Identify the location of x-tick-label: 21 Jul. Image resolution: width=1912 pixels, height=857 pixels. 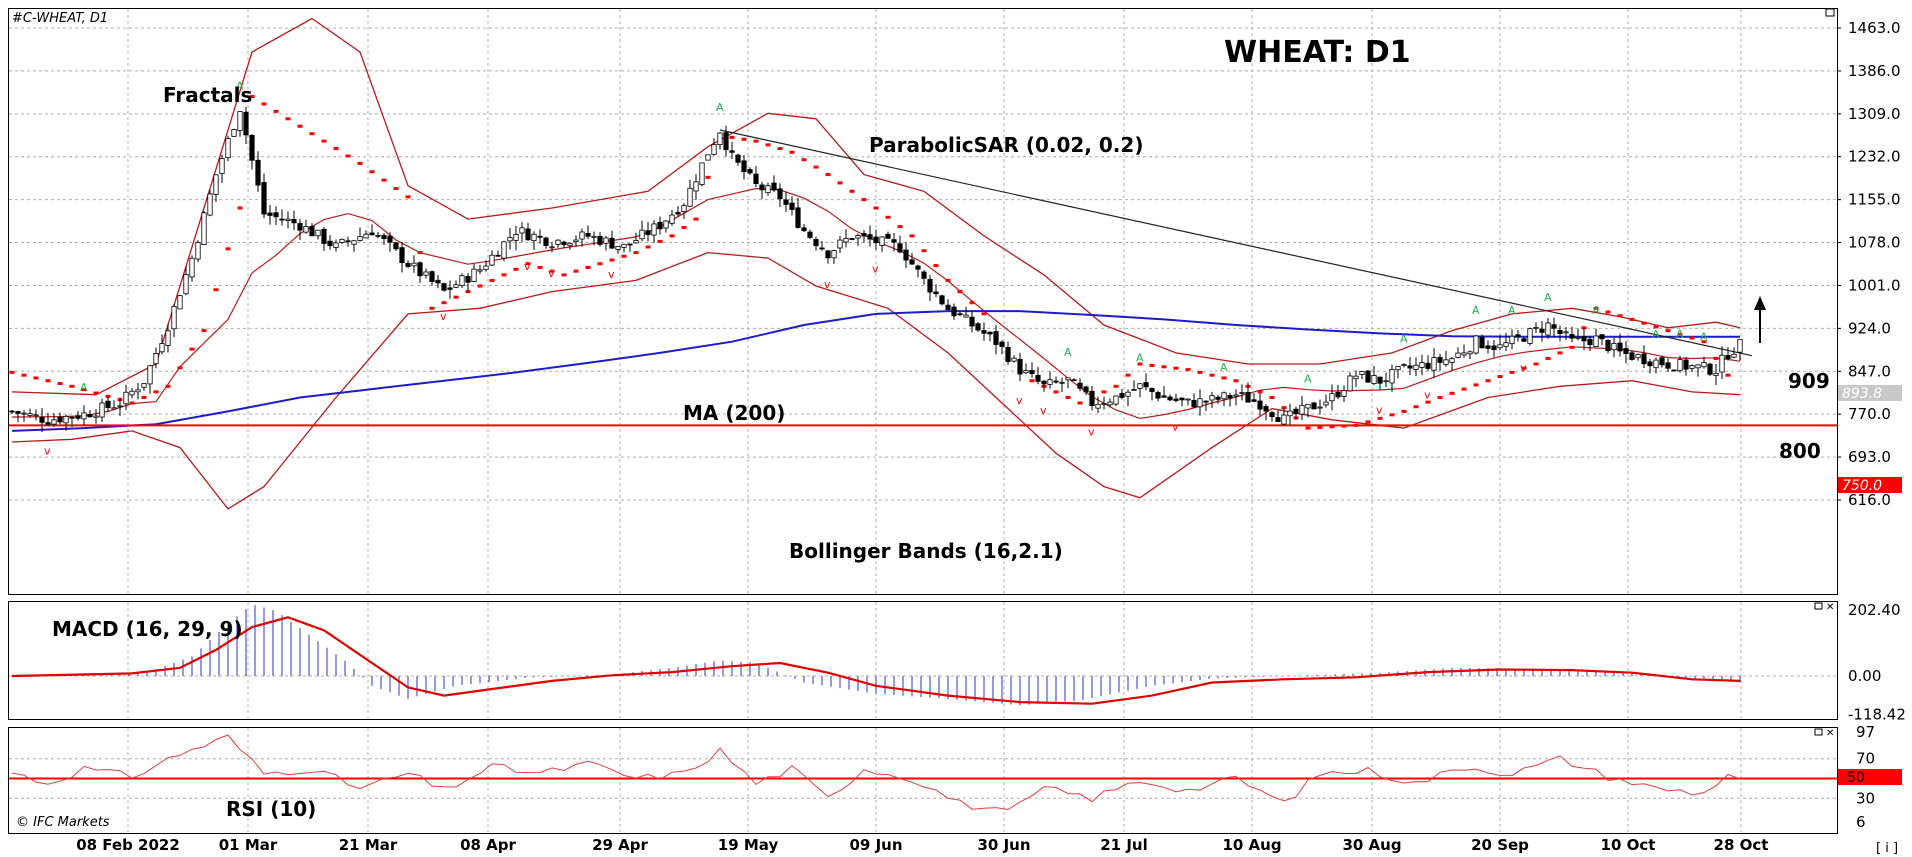
(1124, 845).